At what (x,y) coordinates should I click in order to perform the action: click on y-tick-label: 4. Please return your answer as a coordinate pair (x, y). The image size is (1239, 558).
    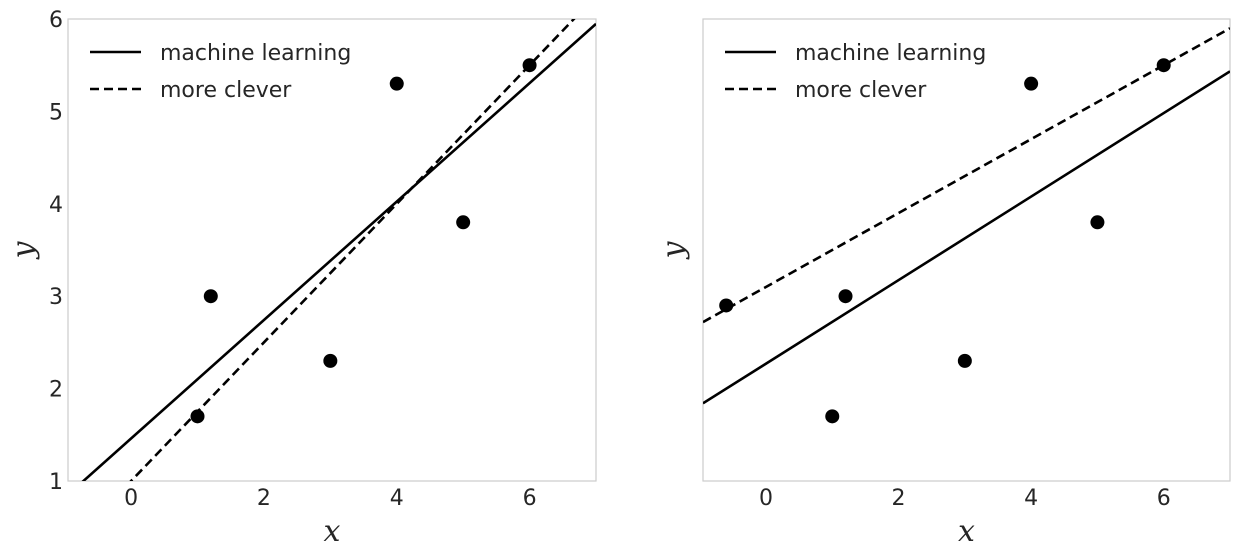
    Looking at the image, I should click on (56, 205).